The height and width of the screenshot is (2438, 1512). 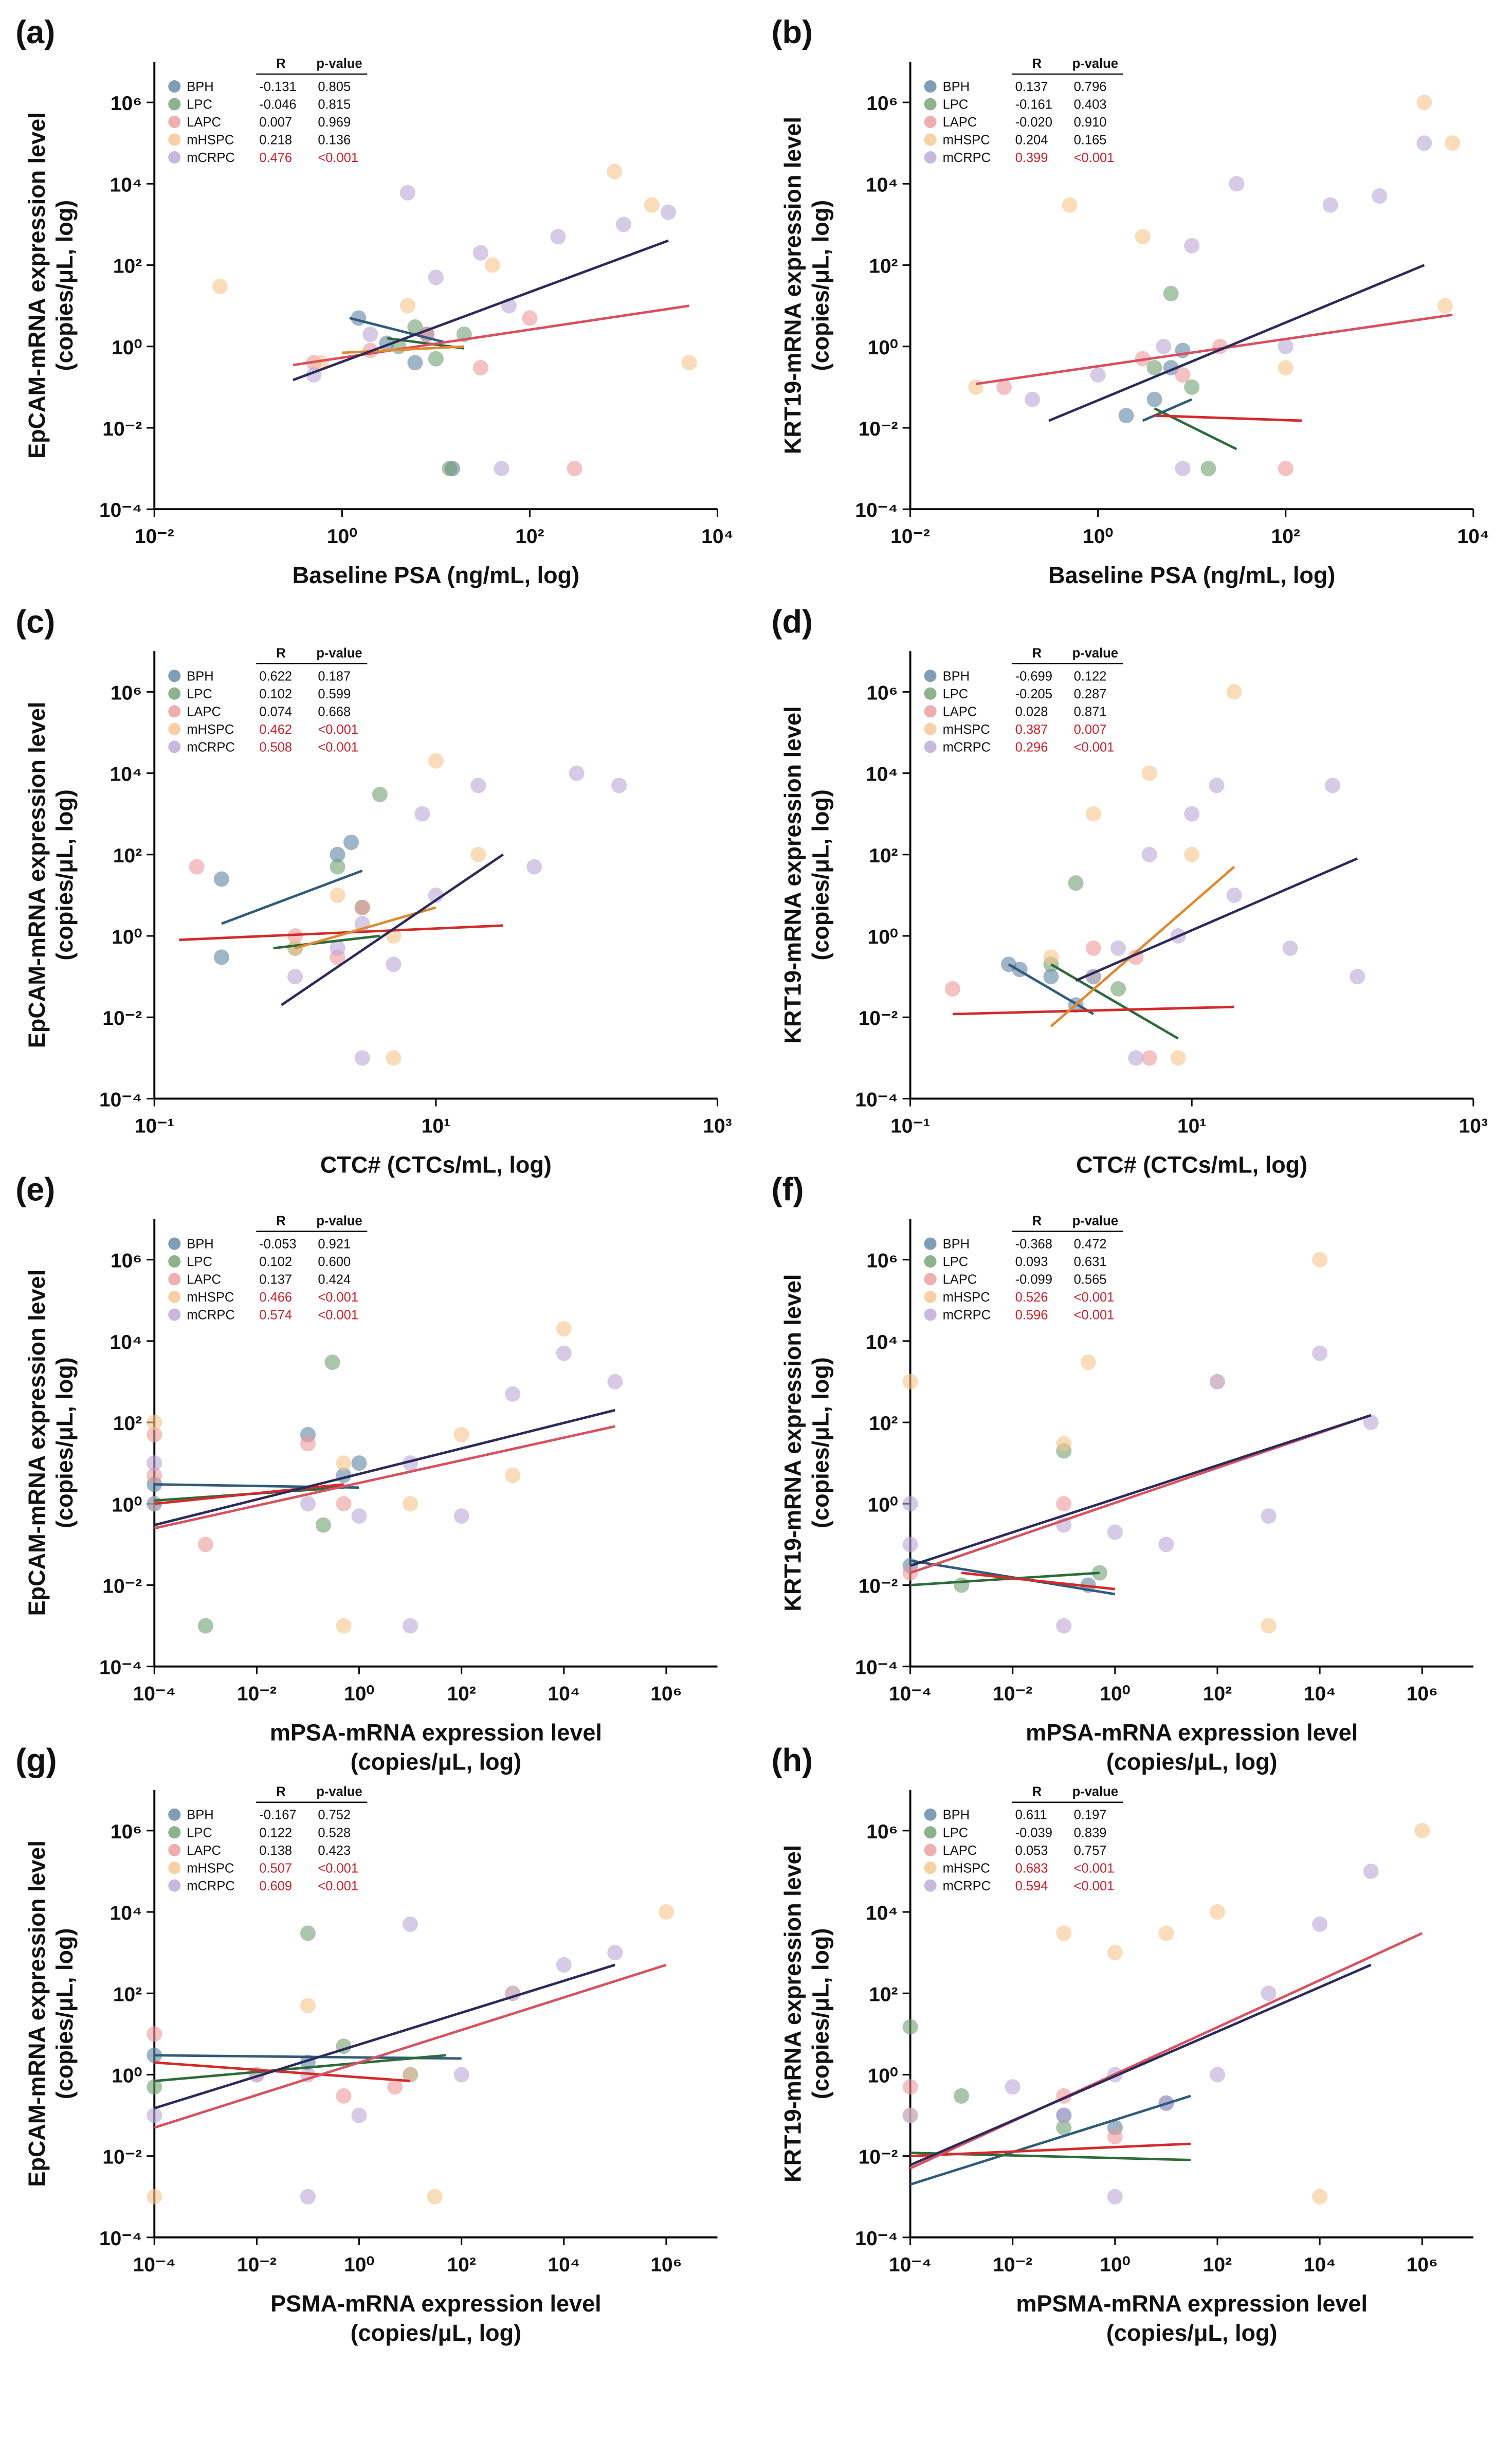 What do you see at coordinates (1031, 1262) in the screenshot?
I see `stat-r: 0.093` at bounding box center [1031, 1262].